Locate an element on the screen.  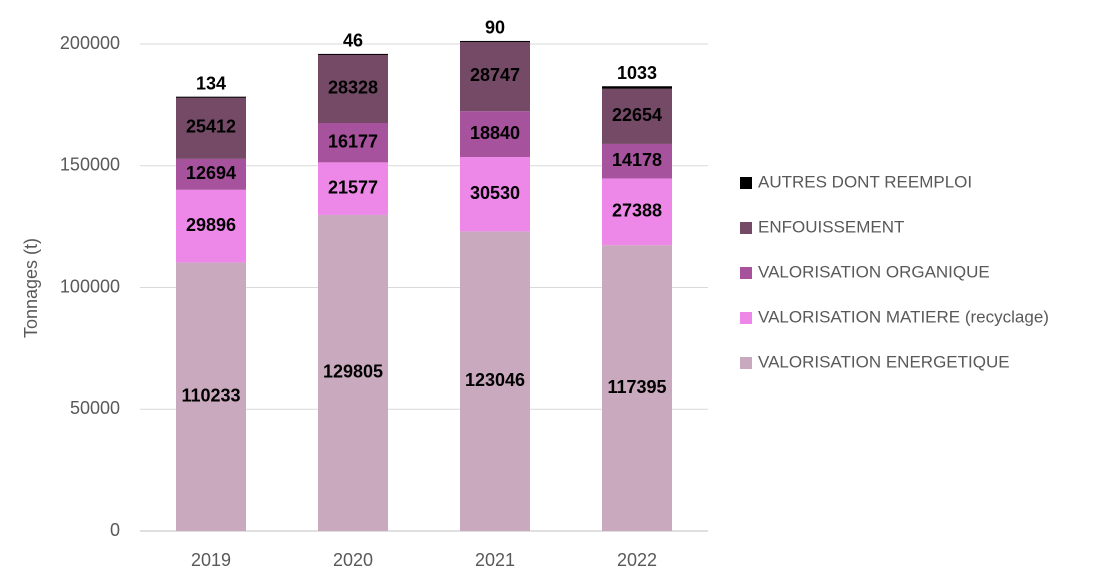
legend-label: VALORISATION ORGANIQUE is located at coordinates (874, 271).